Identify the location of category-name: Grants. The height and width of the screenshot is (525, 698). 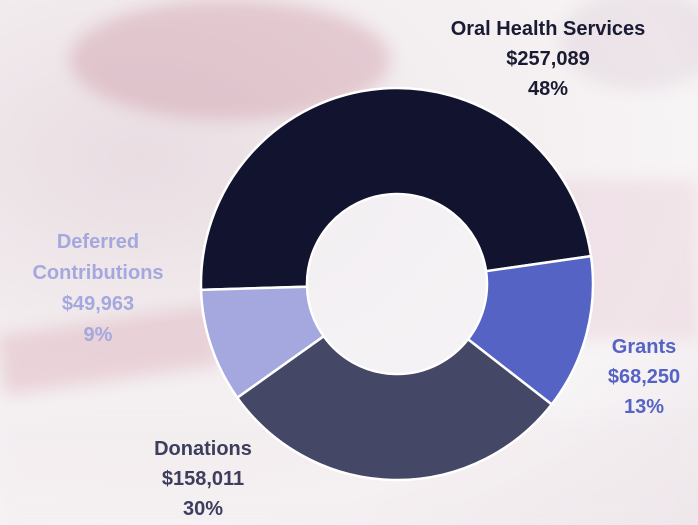
(644, 347).